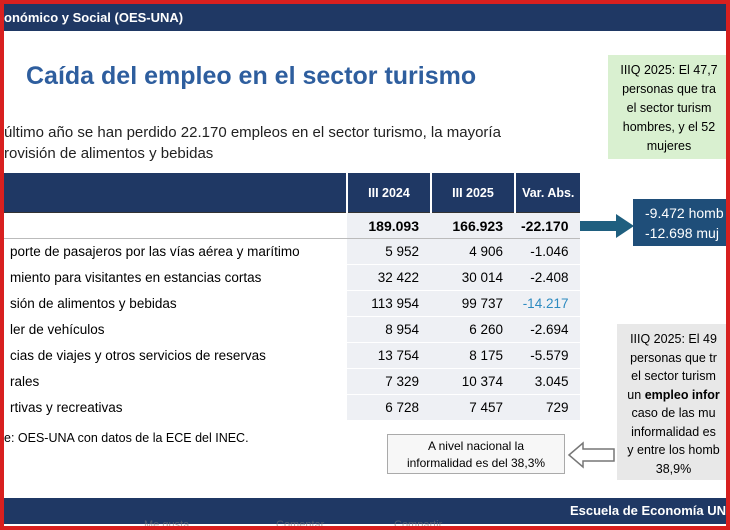 This screenshot has width=730, height=530. I want to click on note-line: informalidad es, so click(673, 431).